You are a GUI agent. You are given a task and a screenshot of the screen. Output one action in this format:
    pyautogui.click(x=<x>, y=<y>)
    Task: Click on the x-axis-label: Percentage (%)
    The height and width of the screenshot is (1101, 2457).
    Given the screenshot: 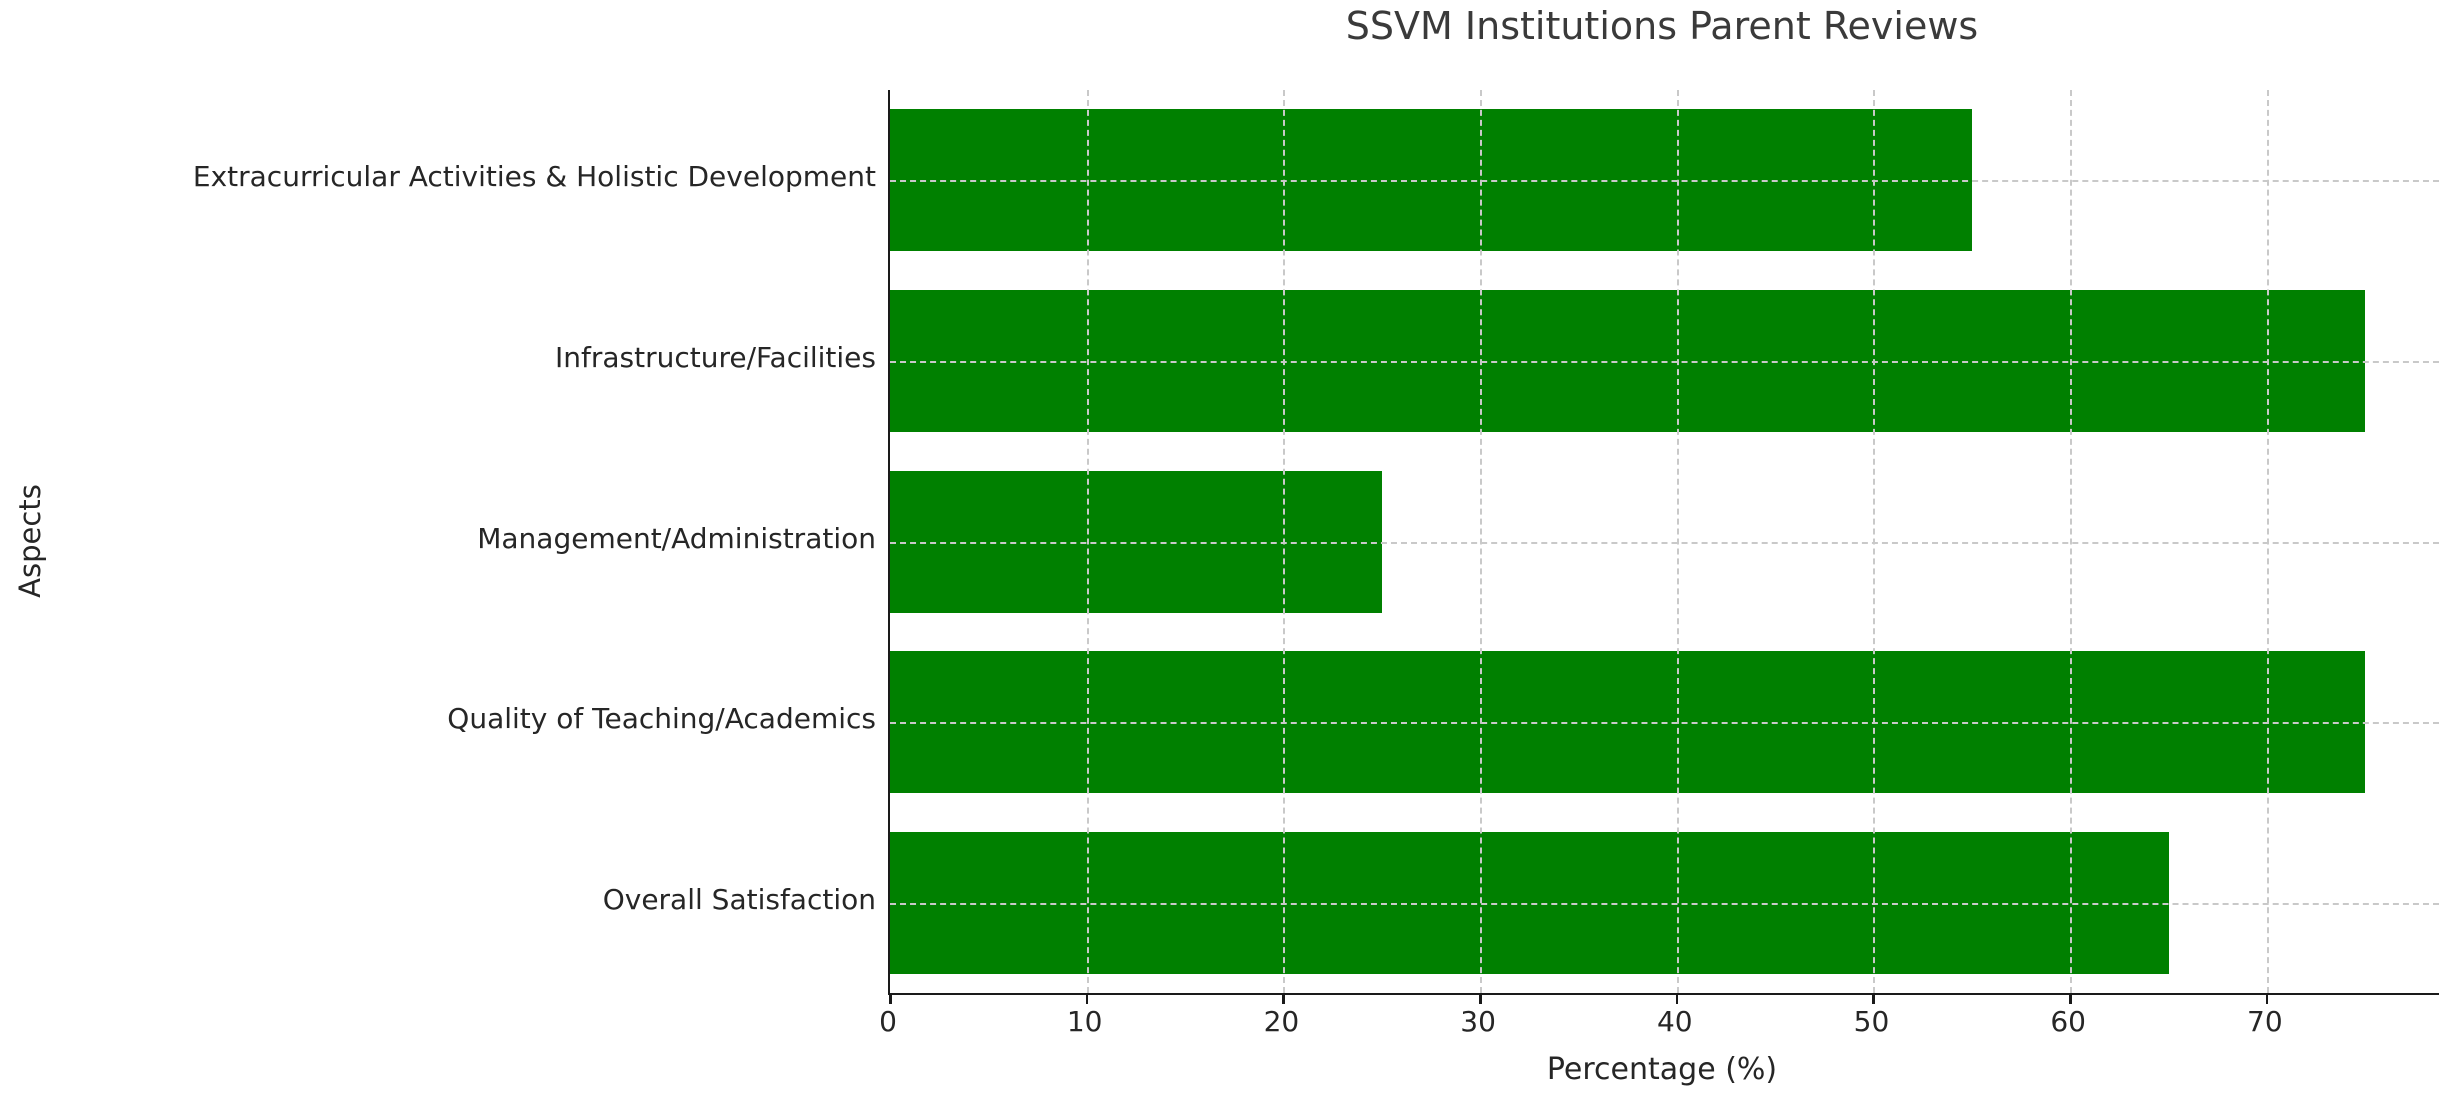 What is the action you would take?
    pyautogui.click(x=1662, y=1069)
    